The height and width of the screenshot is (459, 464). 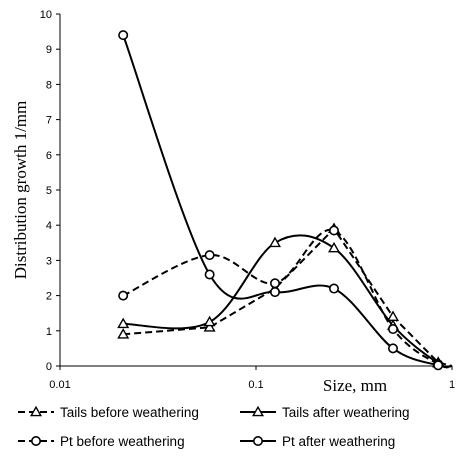 What do you see at coordinates (49, 121) in the screenshot?
I see `y-tick-label: 7` at bounding box center [49, 121].